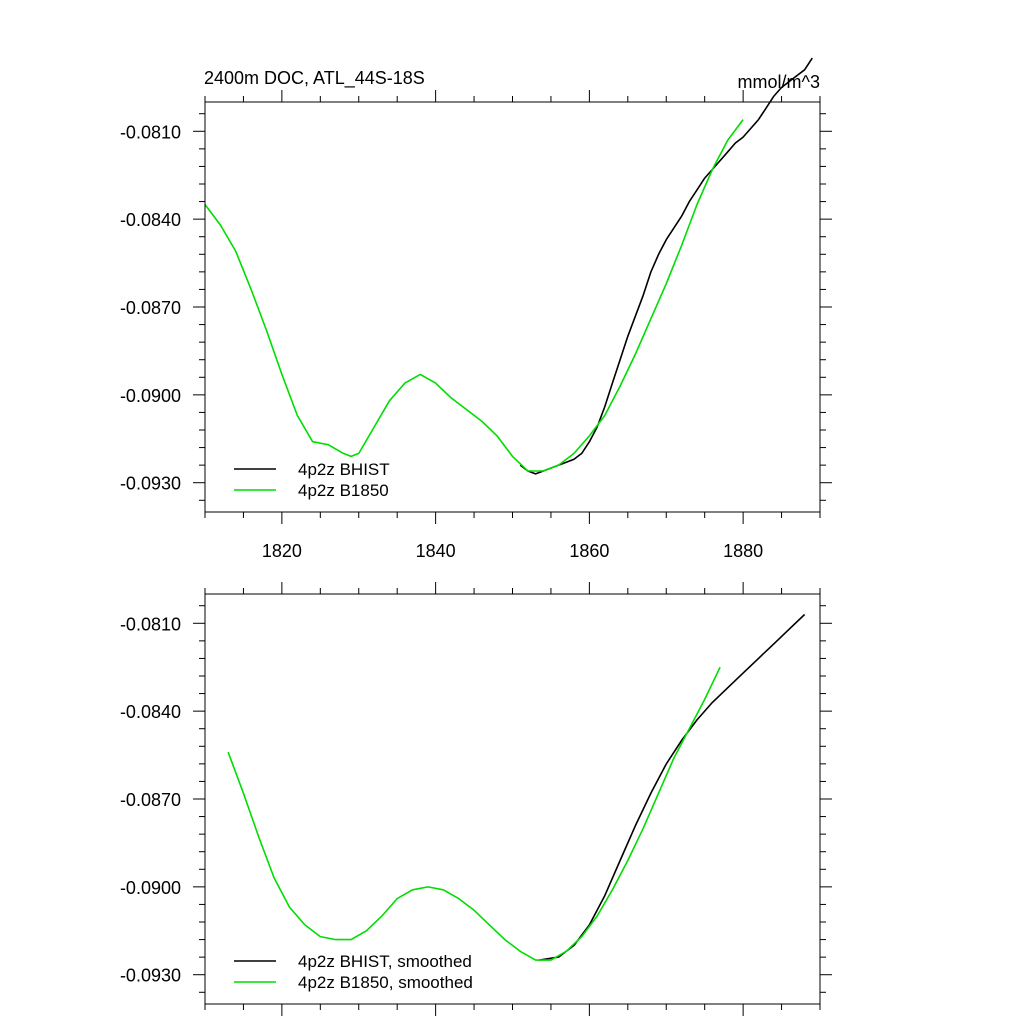 The width and height of the screenshot is (1024, 1024). I want to click on legend-label-b1850: 4p2z B1850, so click(343, 490).